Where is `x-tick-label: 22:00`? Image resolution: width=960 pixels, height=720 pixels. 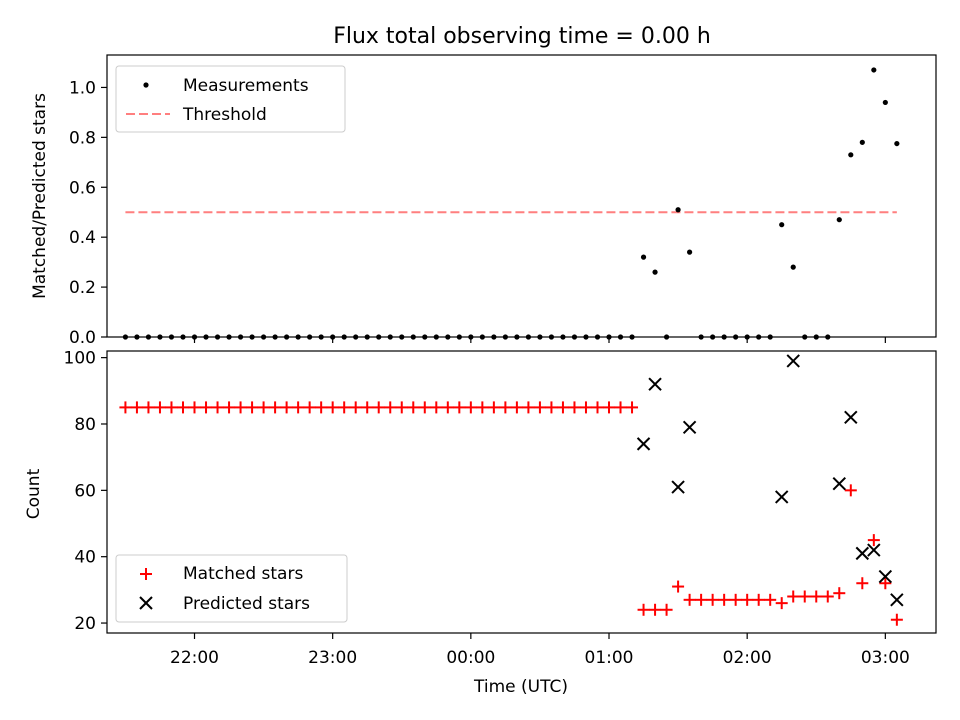
x-tick-label: 22:00 is located at coordinates (194, 658).